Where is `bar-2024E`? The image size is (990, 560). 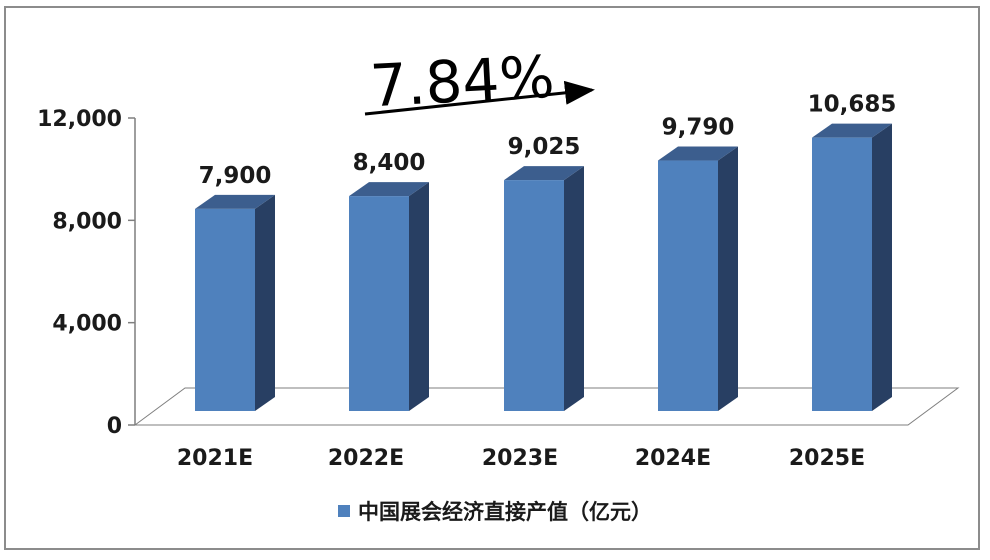 bar-2024E is located at coordinates (698, 278).